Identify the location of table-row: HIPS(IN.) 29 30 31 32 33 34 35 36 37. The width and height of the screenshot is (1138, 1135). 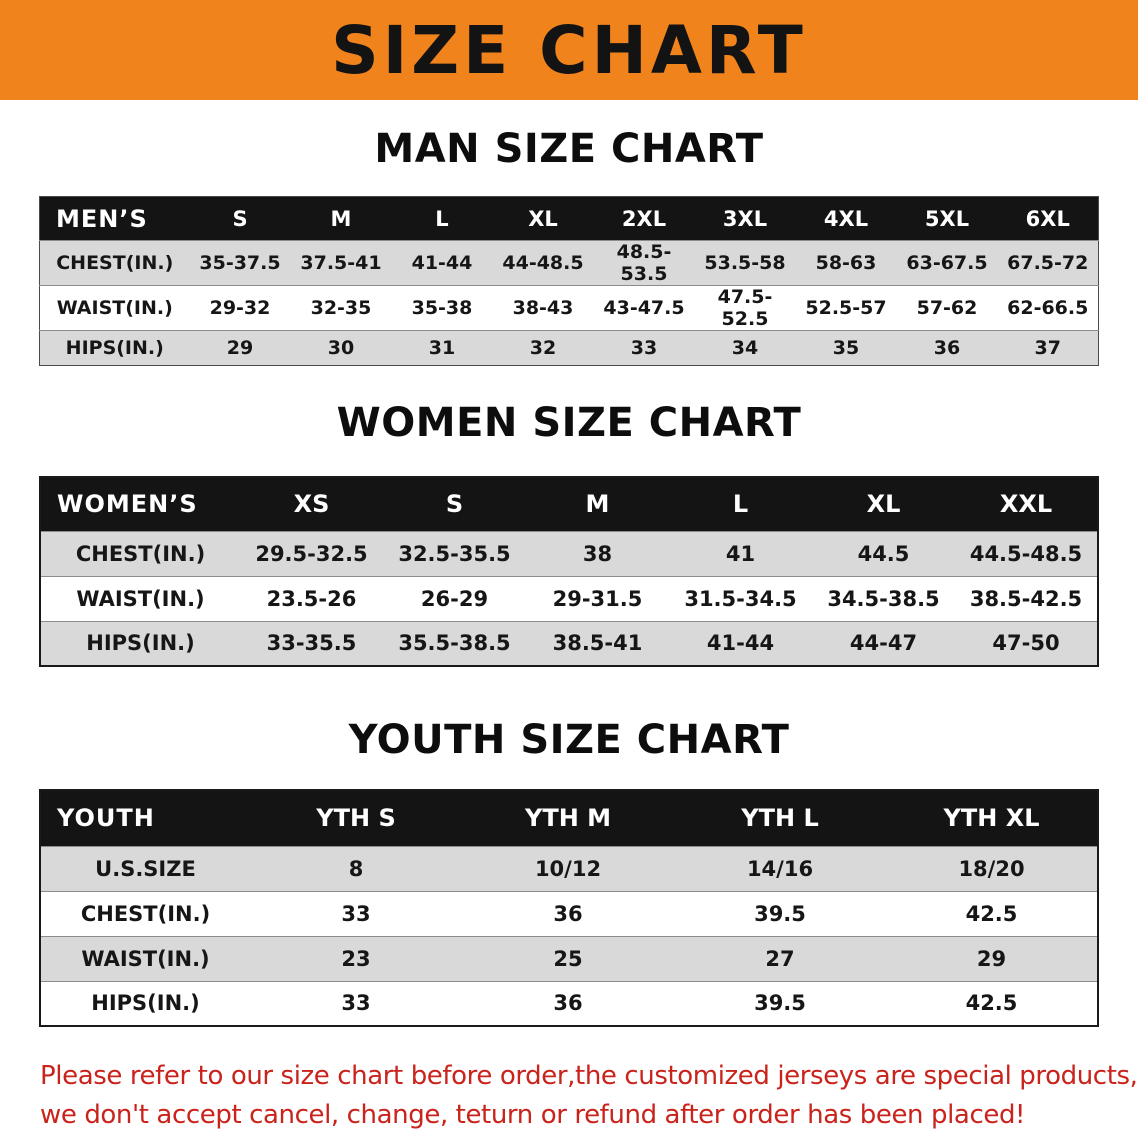
(569, 348).